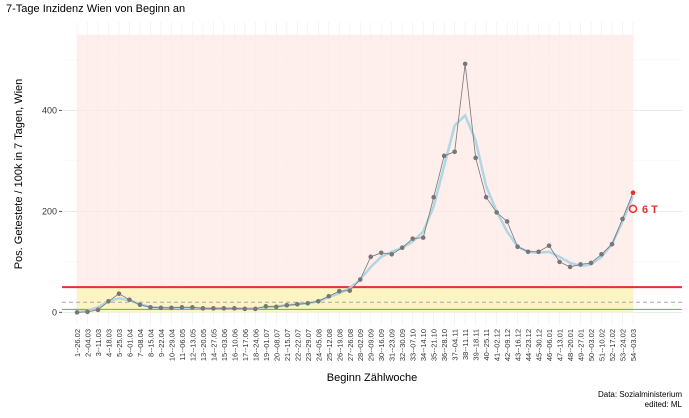 This screenshot has width=689, height=418. What do you see at coordinates (224, 345) in the screenshot?
I see `x-tick-label: 15--03.06` at bounding box center [224, 345].